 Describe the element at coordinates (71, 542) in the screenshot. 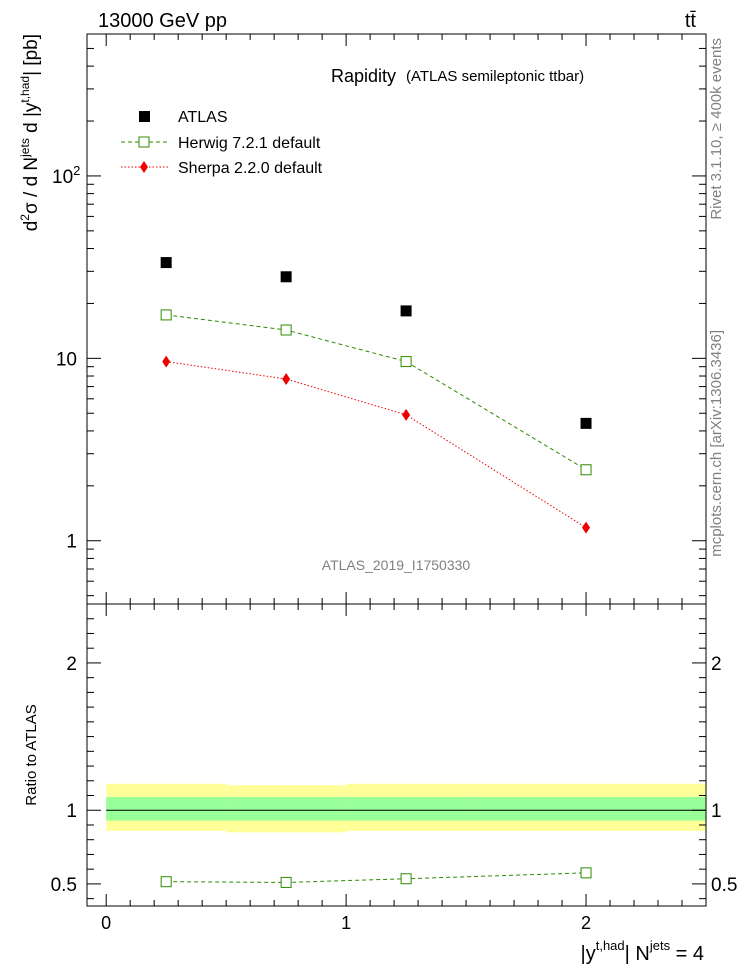

I see `y-tick-label: 1` at that location.